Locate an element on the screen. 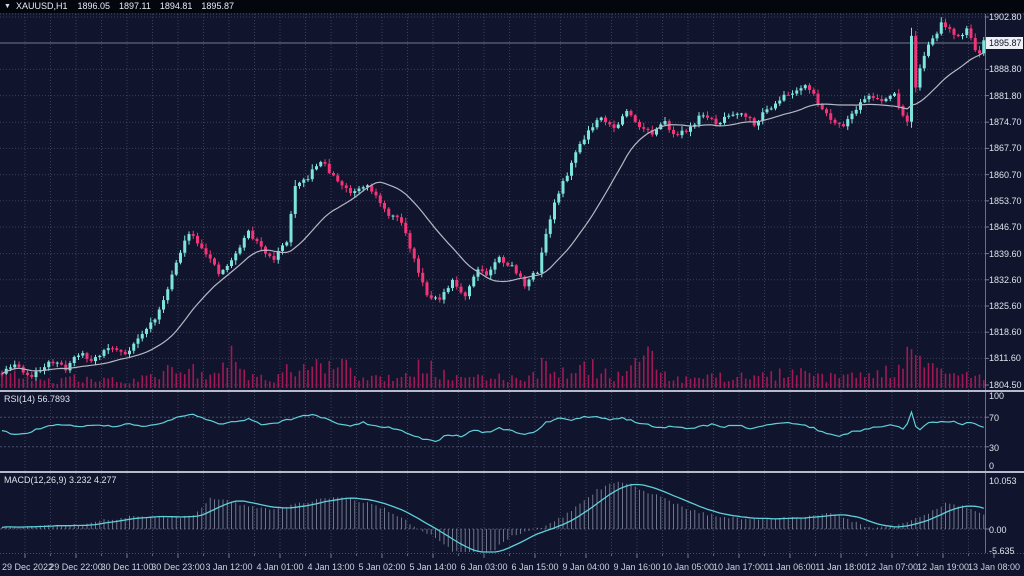  price-axis-label: 1874.70 is located at coordinates (1005, 122).